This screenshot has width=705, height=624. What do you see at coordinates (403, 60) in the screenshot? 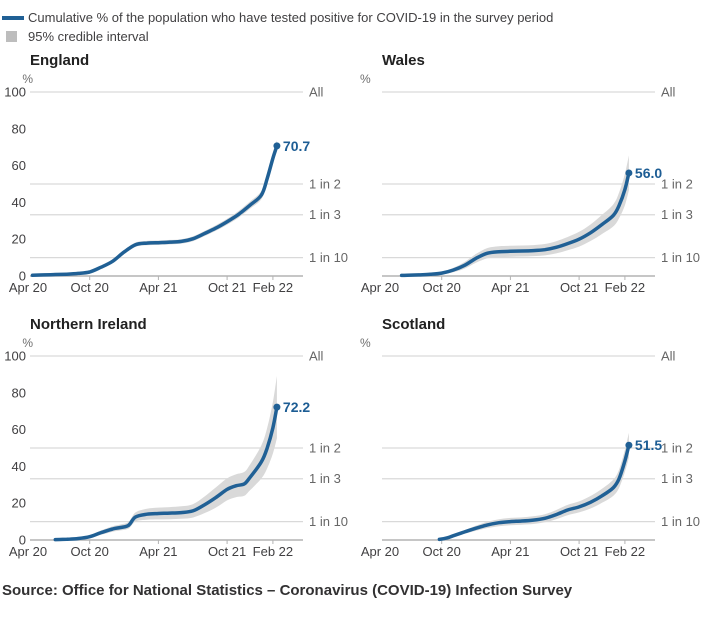
I see `panel-title-wales: Wales` at bounding box center [403, 60].